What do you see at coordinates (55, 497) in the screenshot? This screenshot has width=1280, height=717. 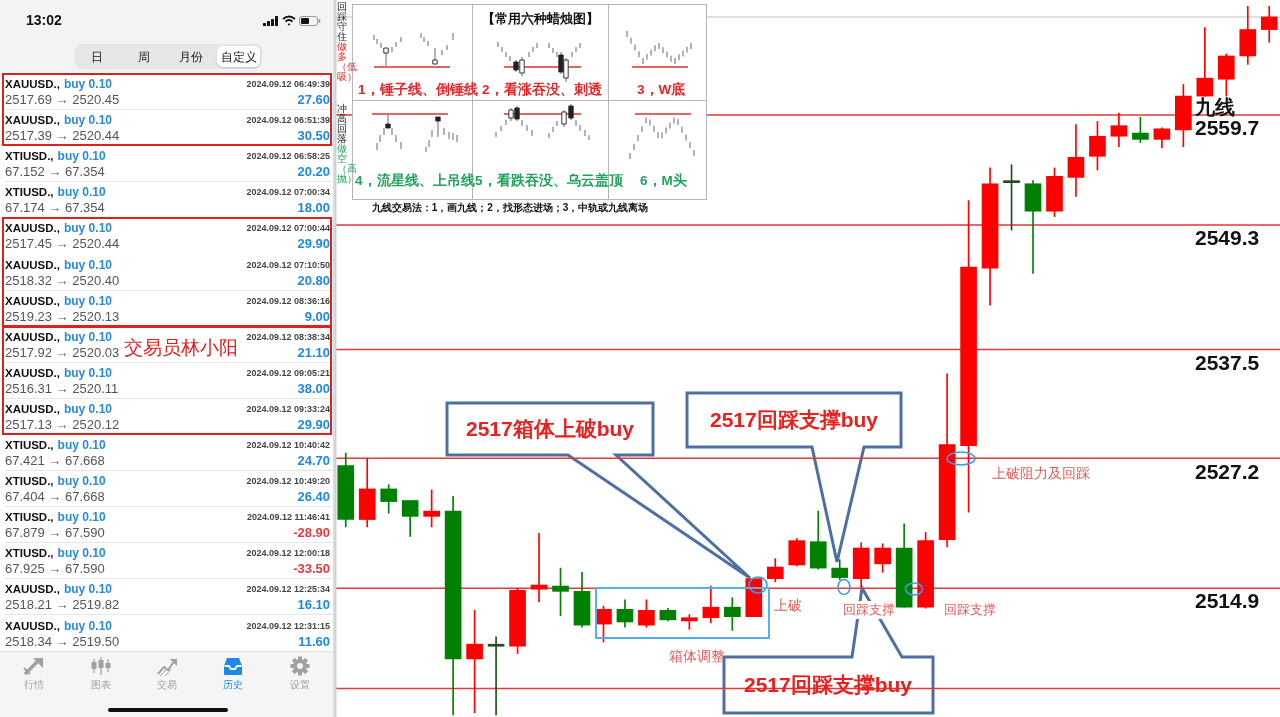 I see `text: 67.404 → 67.668` at bounding box center [55, 497].